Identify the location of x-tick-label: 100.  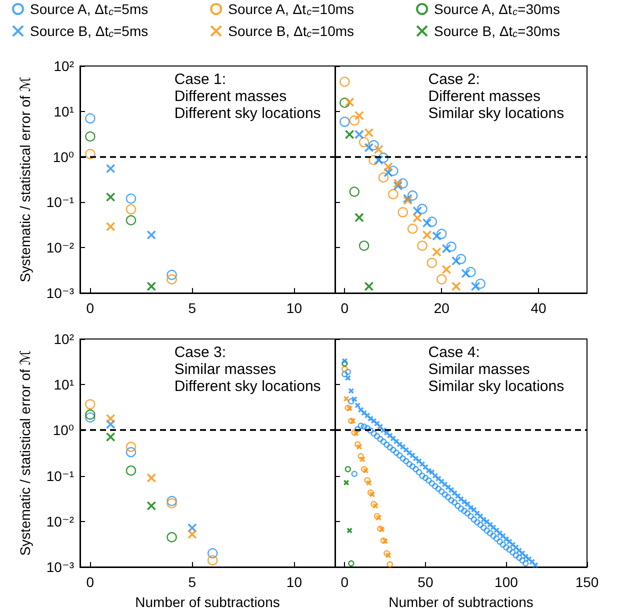
(506, 582).